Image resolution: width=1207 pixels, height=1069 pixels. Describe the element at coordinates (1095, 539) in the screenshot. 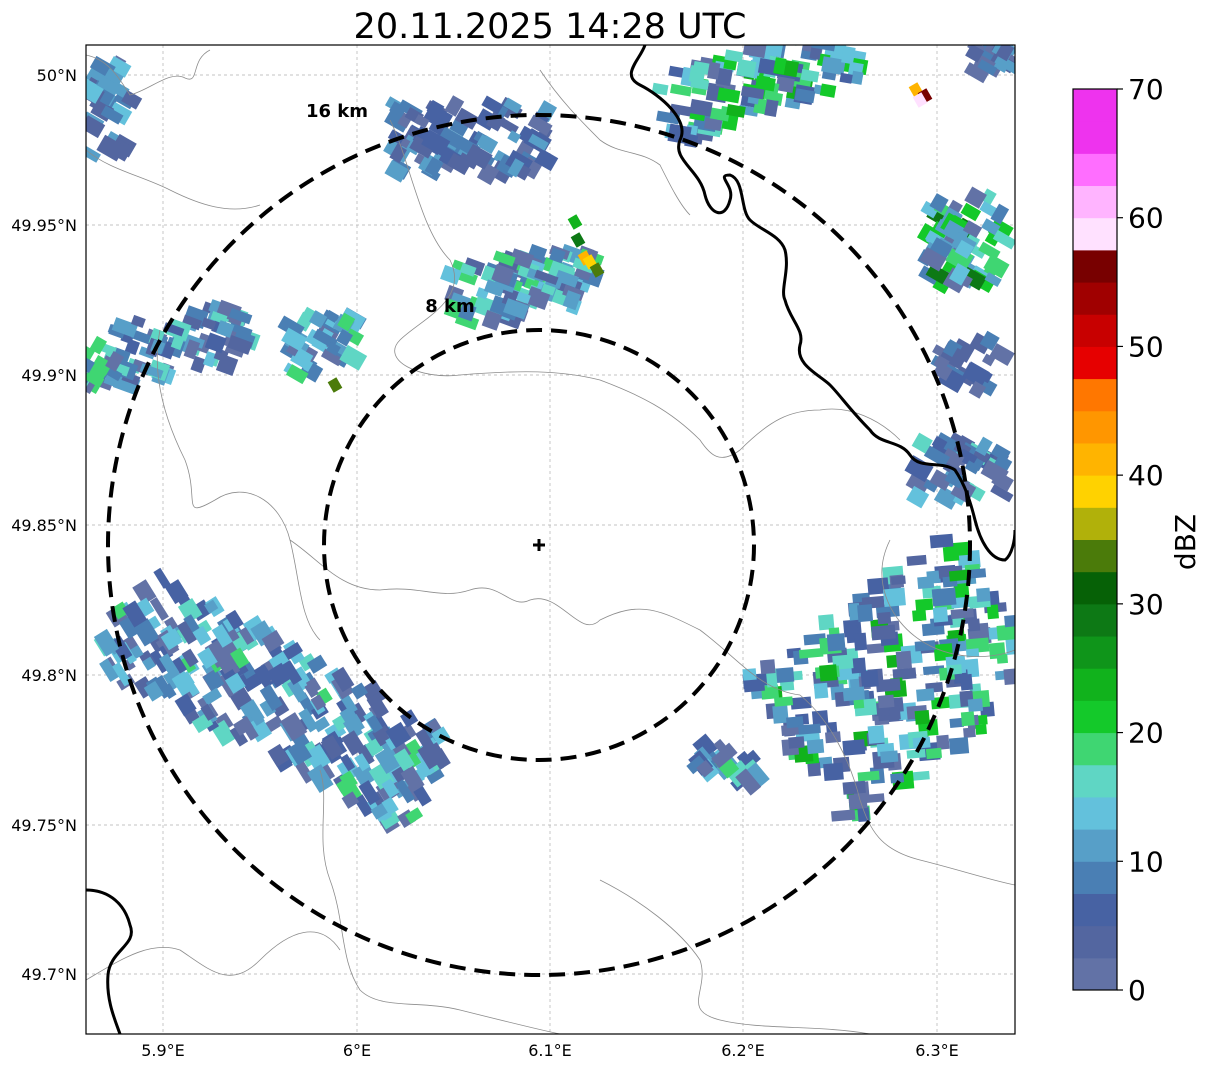

I see `colorbar-frame` at that location.